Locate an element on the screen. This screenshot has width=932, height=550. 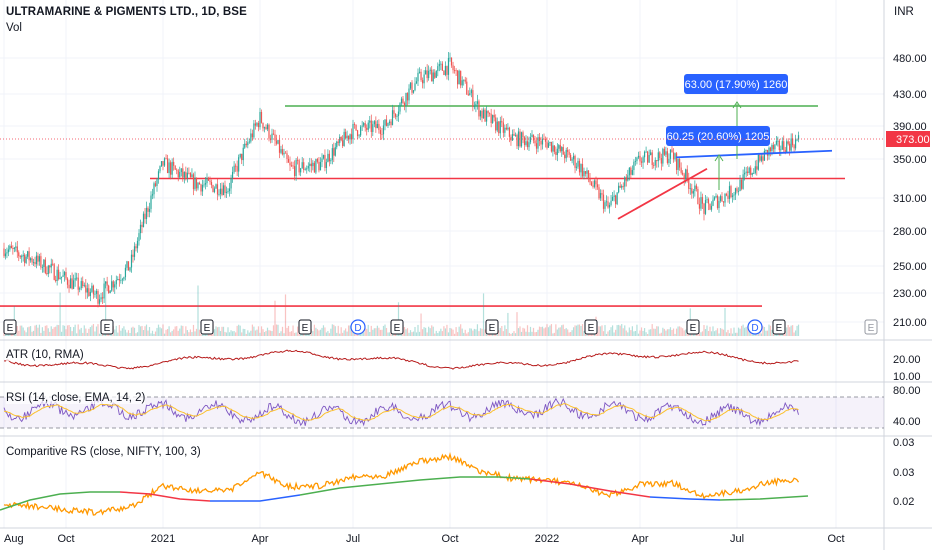
crs-ma-line is located at coordinates (415, 486).